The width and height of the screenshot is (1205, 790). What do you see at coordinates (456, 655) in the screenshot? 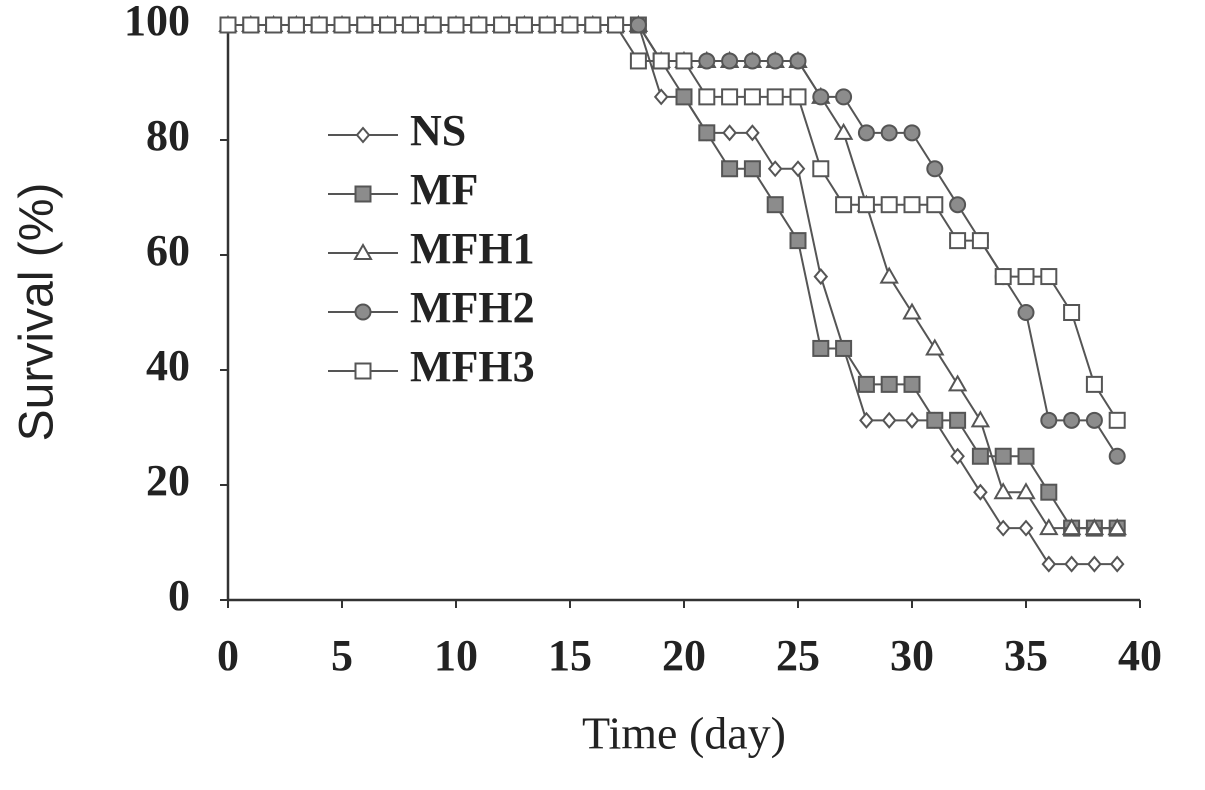
I see `x-tick-label: 10` at bounding box center [456, 655].